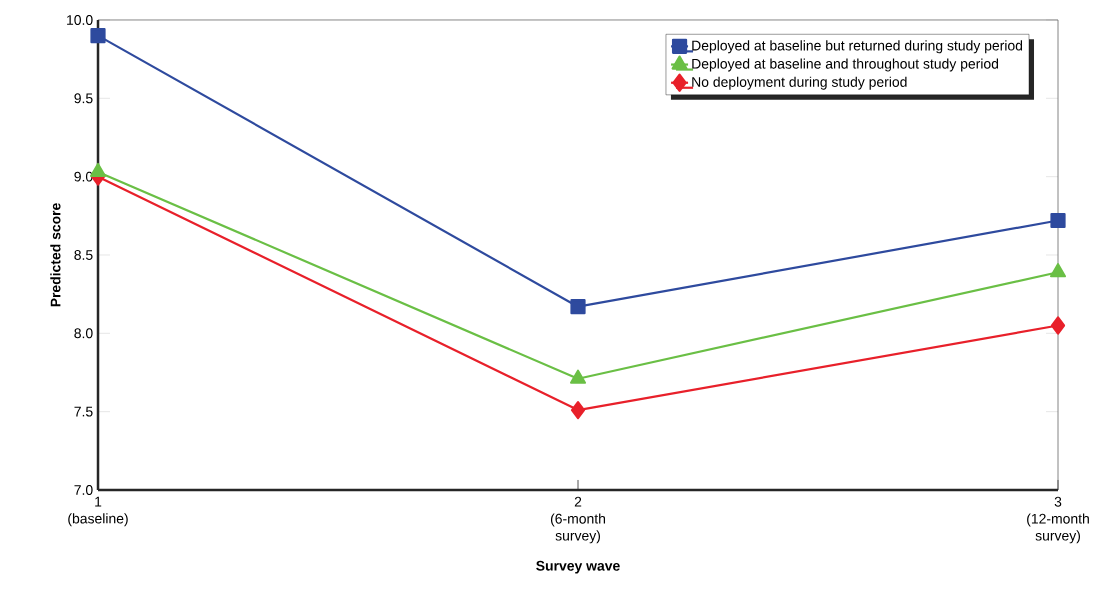 The width and height of the screenshot is (1112, 615). Describe the element at coordinates (845, 65) in the screenshot. I see `legend-label: Deployed at baseline and throughout study period` at that location.